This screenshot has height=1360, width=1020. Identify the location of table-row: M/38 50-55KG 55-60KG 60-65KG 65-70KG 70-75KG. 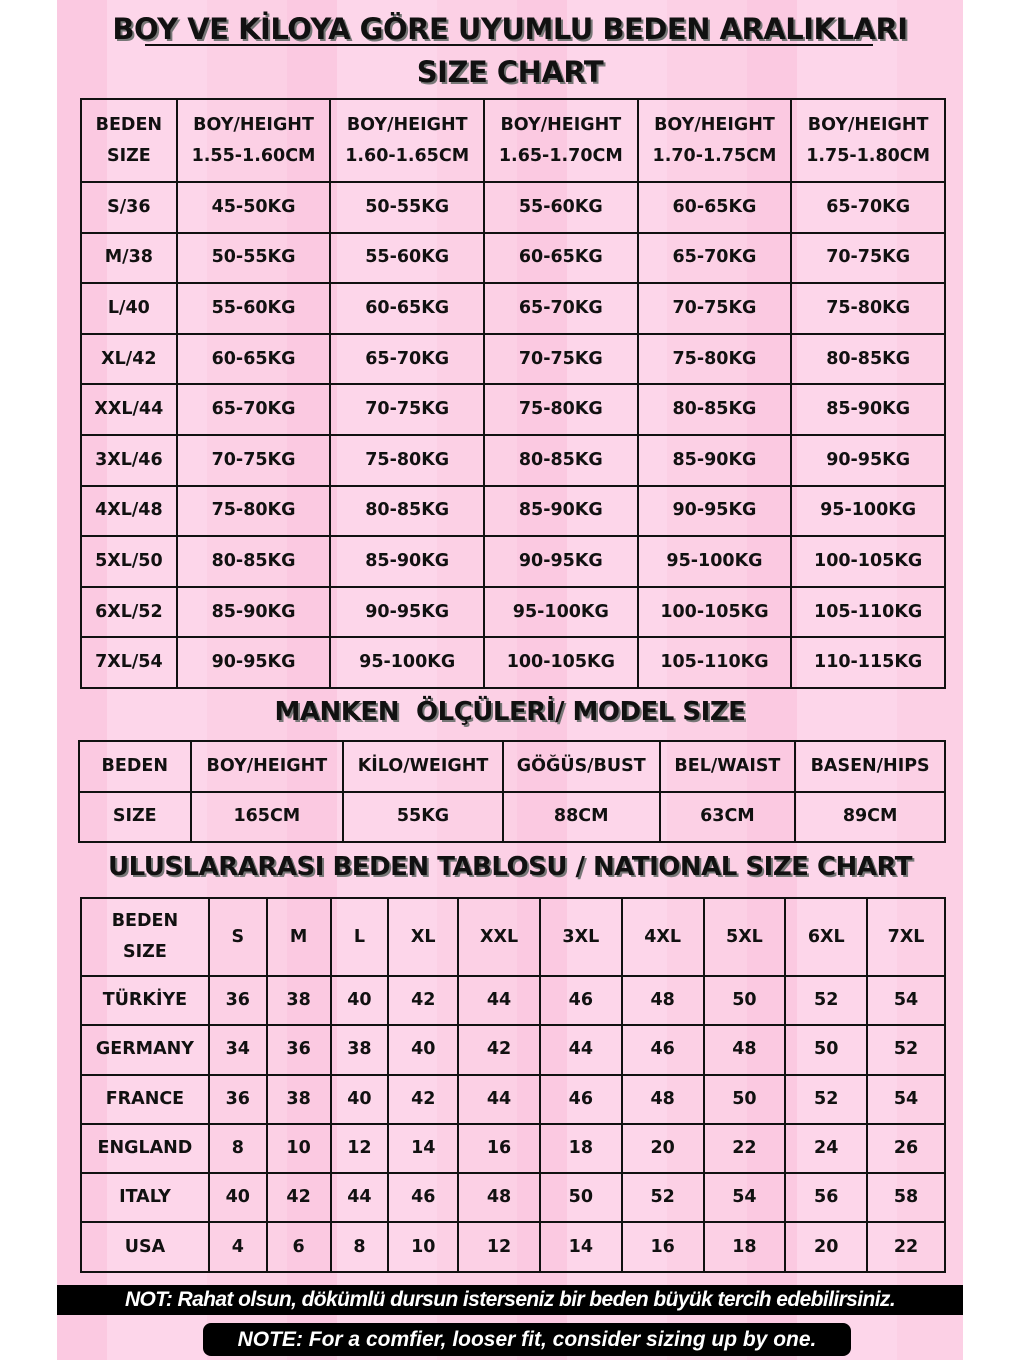
(513, 258).